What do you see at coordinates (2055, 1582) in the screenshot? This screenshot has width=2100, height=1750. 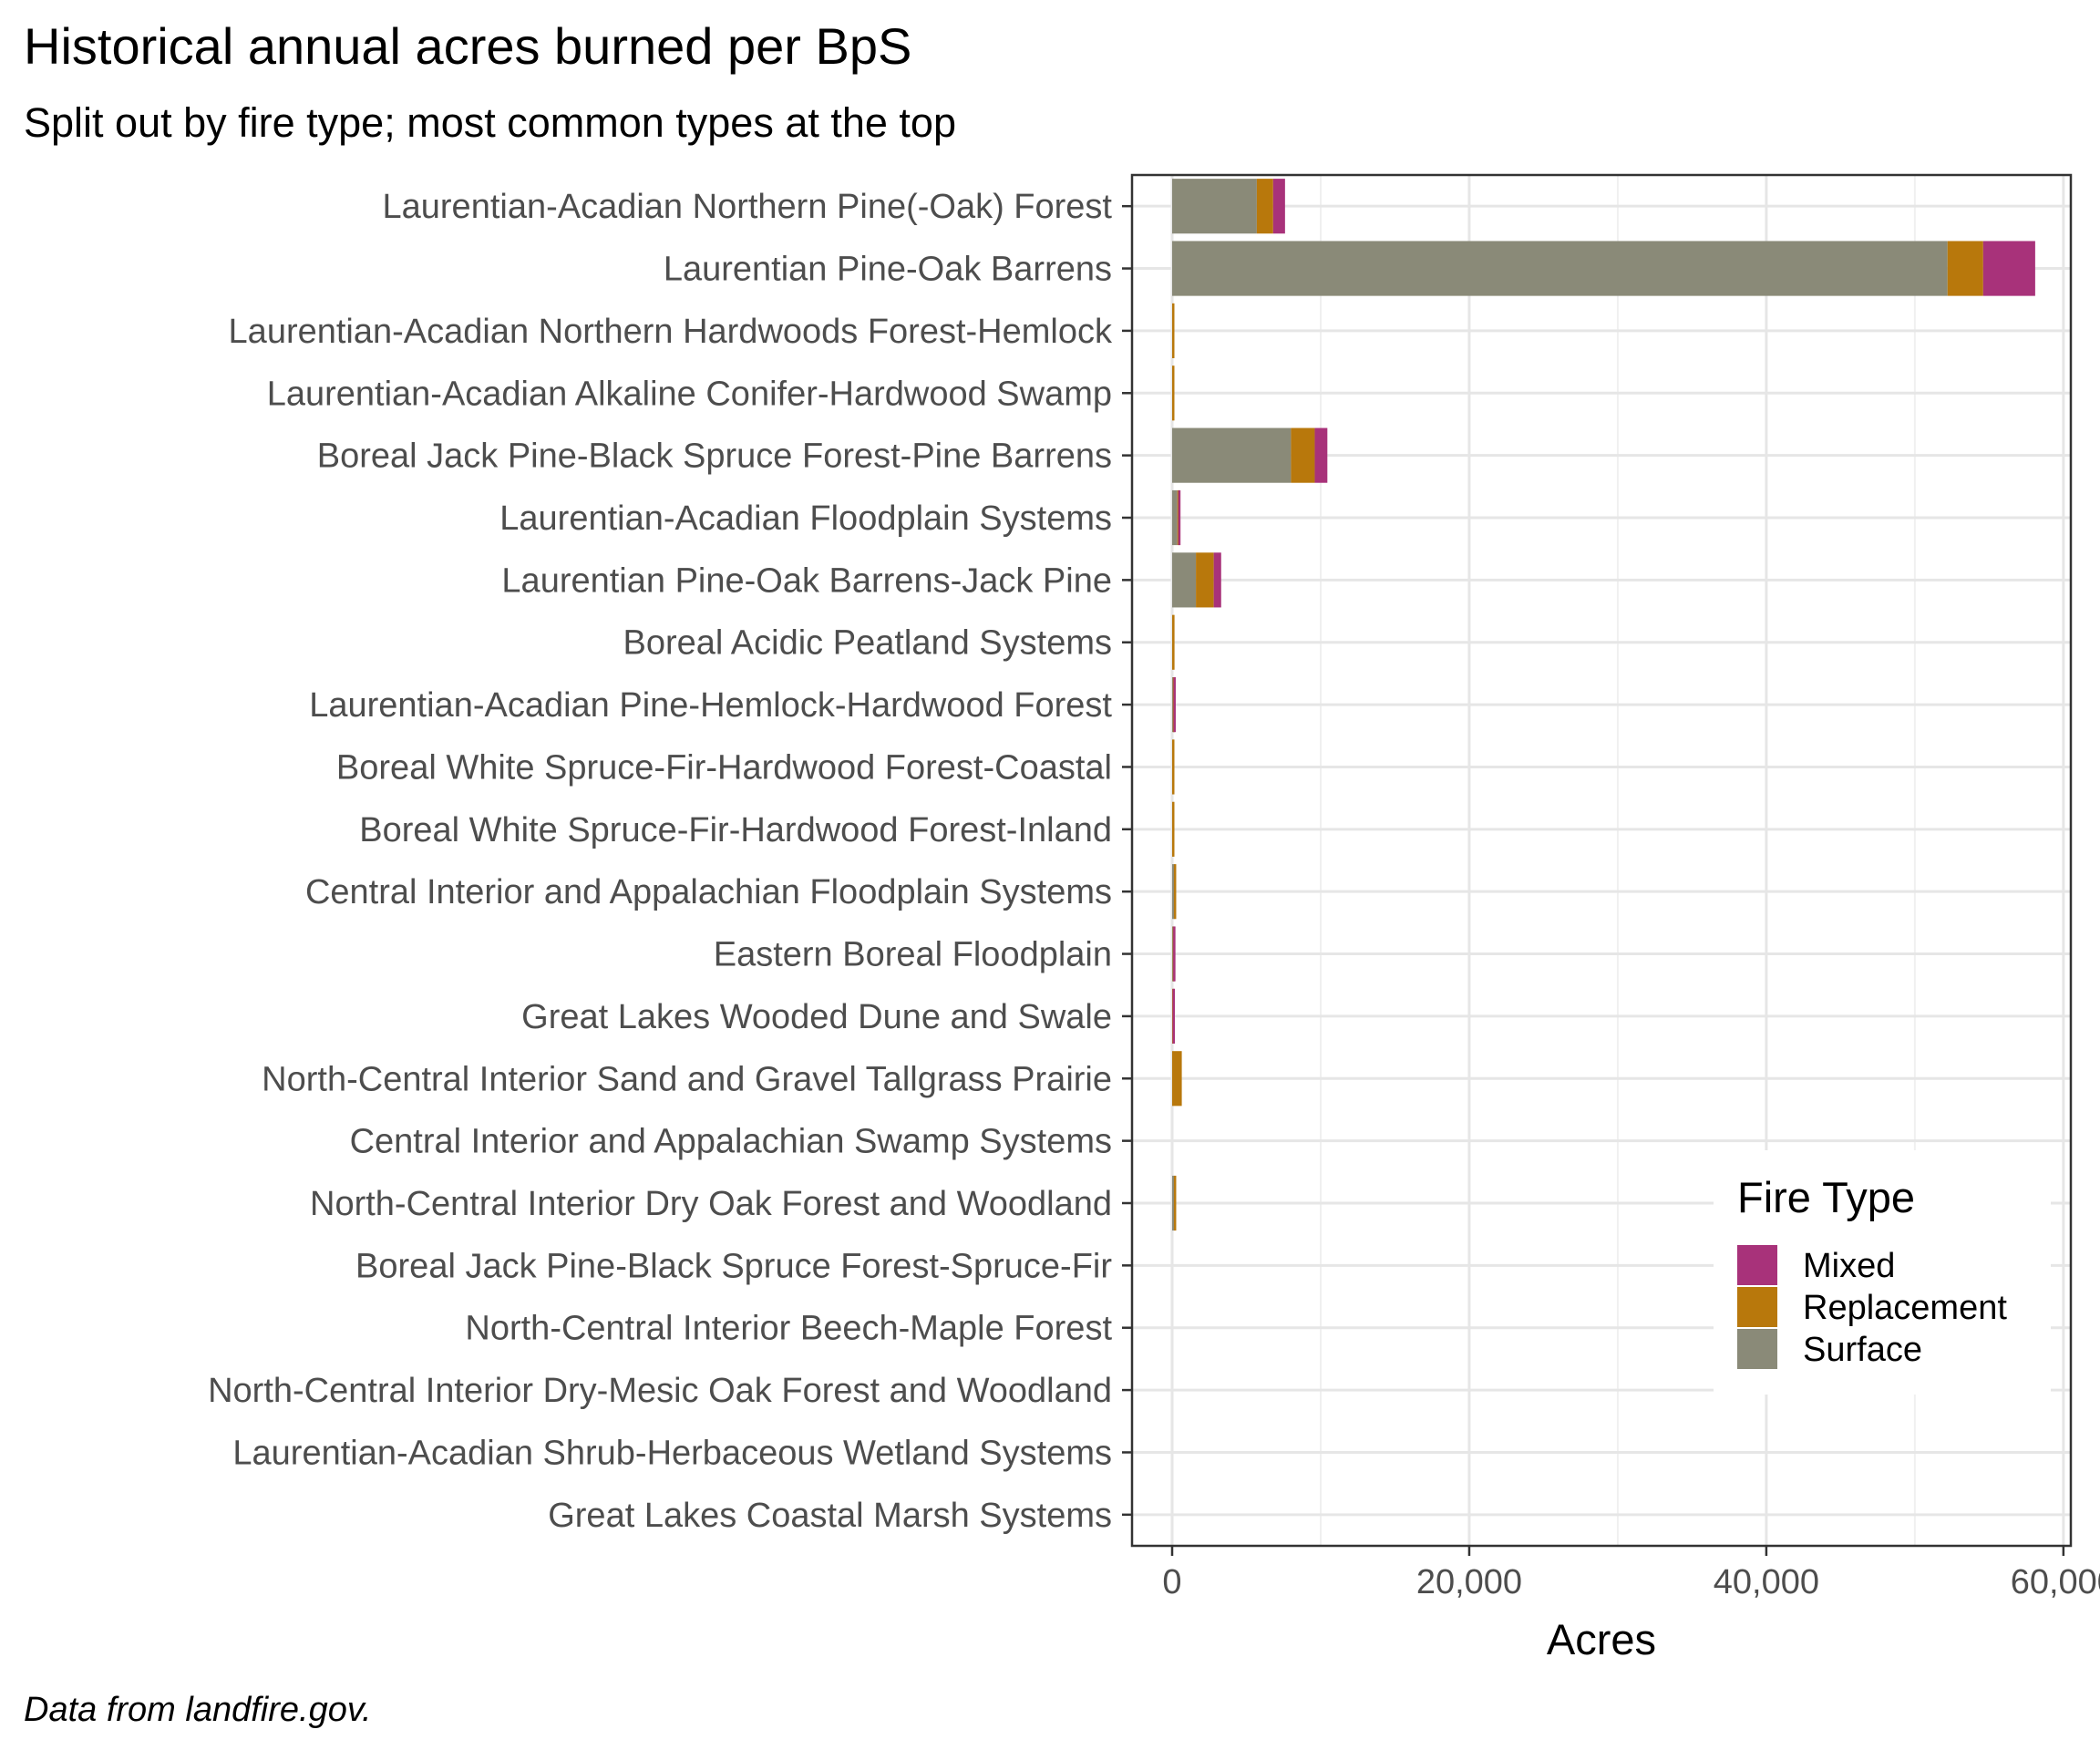 I see `x-tick-label: 60,000` at bounding box center [2055, 1582].